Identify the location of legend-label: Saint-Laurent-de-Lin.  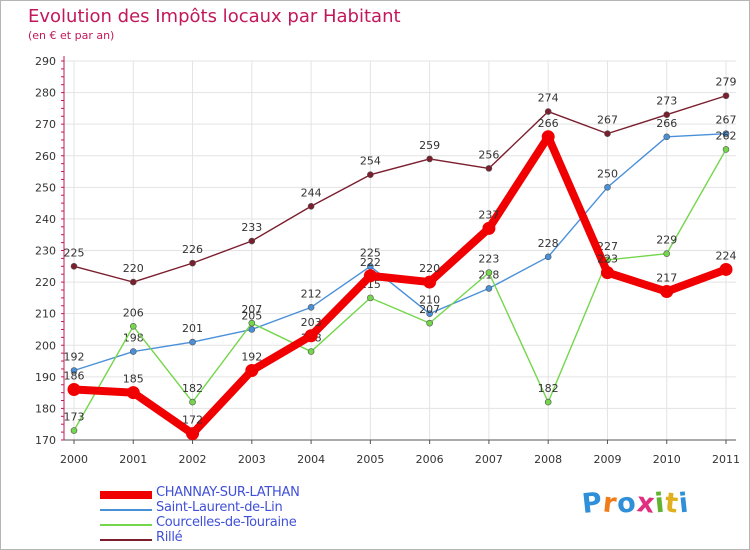
(219, 507).